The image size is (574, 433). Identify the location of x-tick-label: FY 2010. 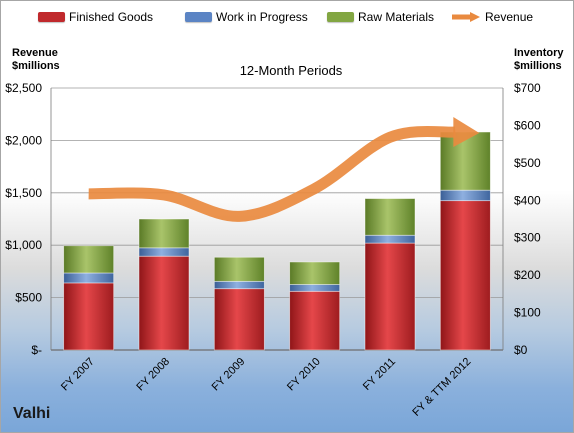
(304, 375).